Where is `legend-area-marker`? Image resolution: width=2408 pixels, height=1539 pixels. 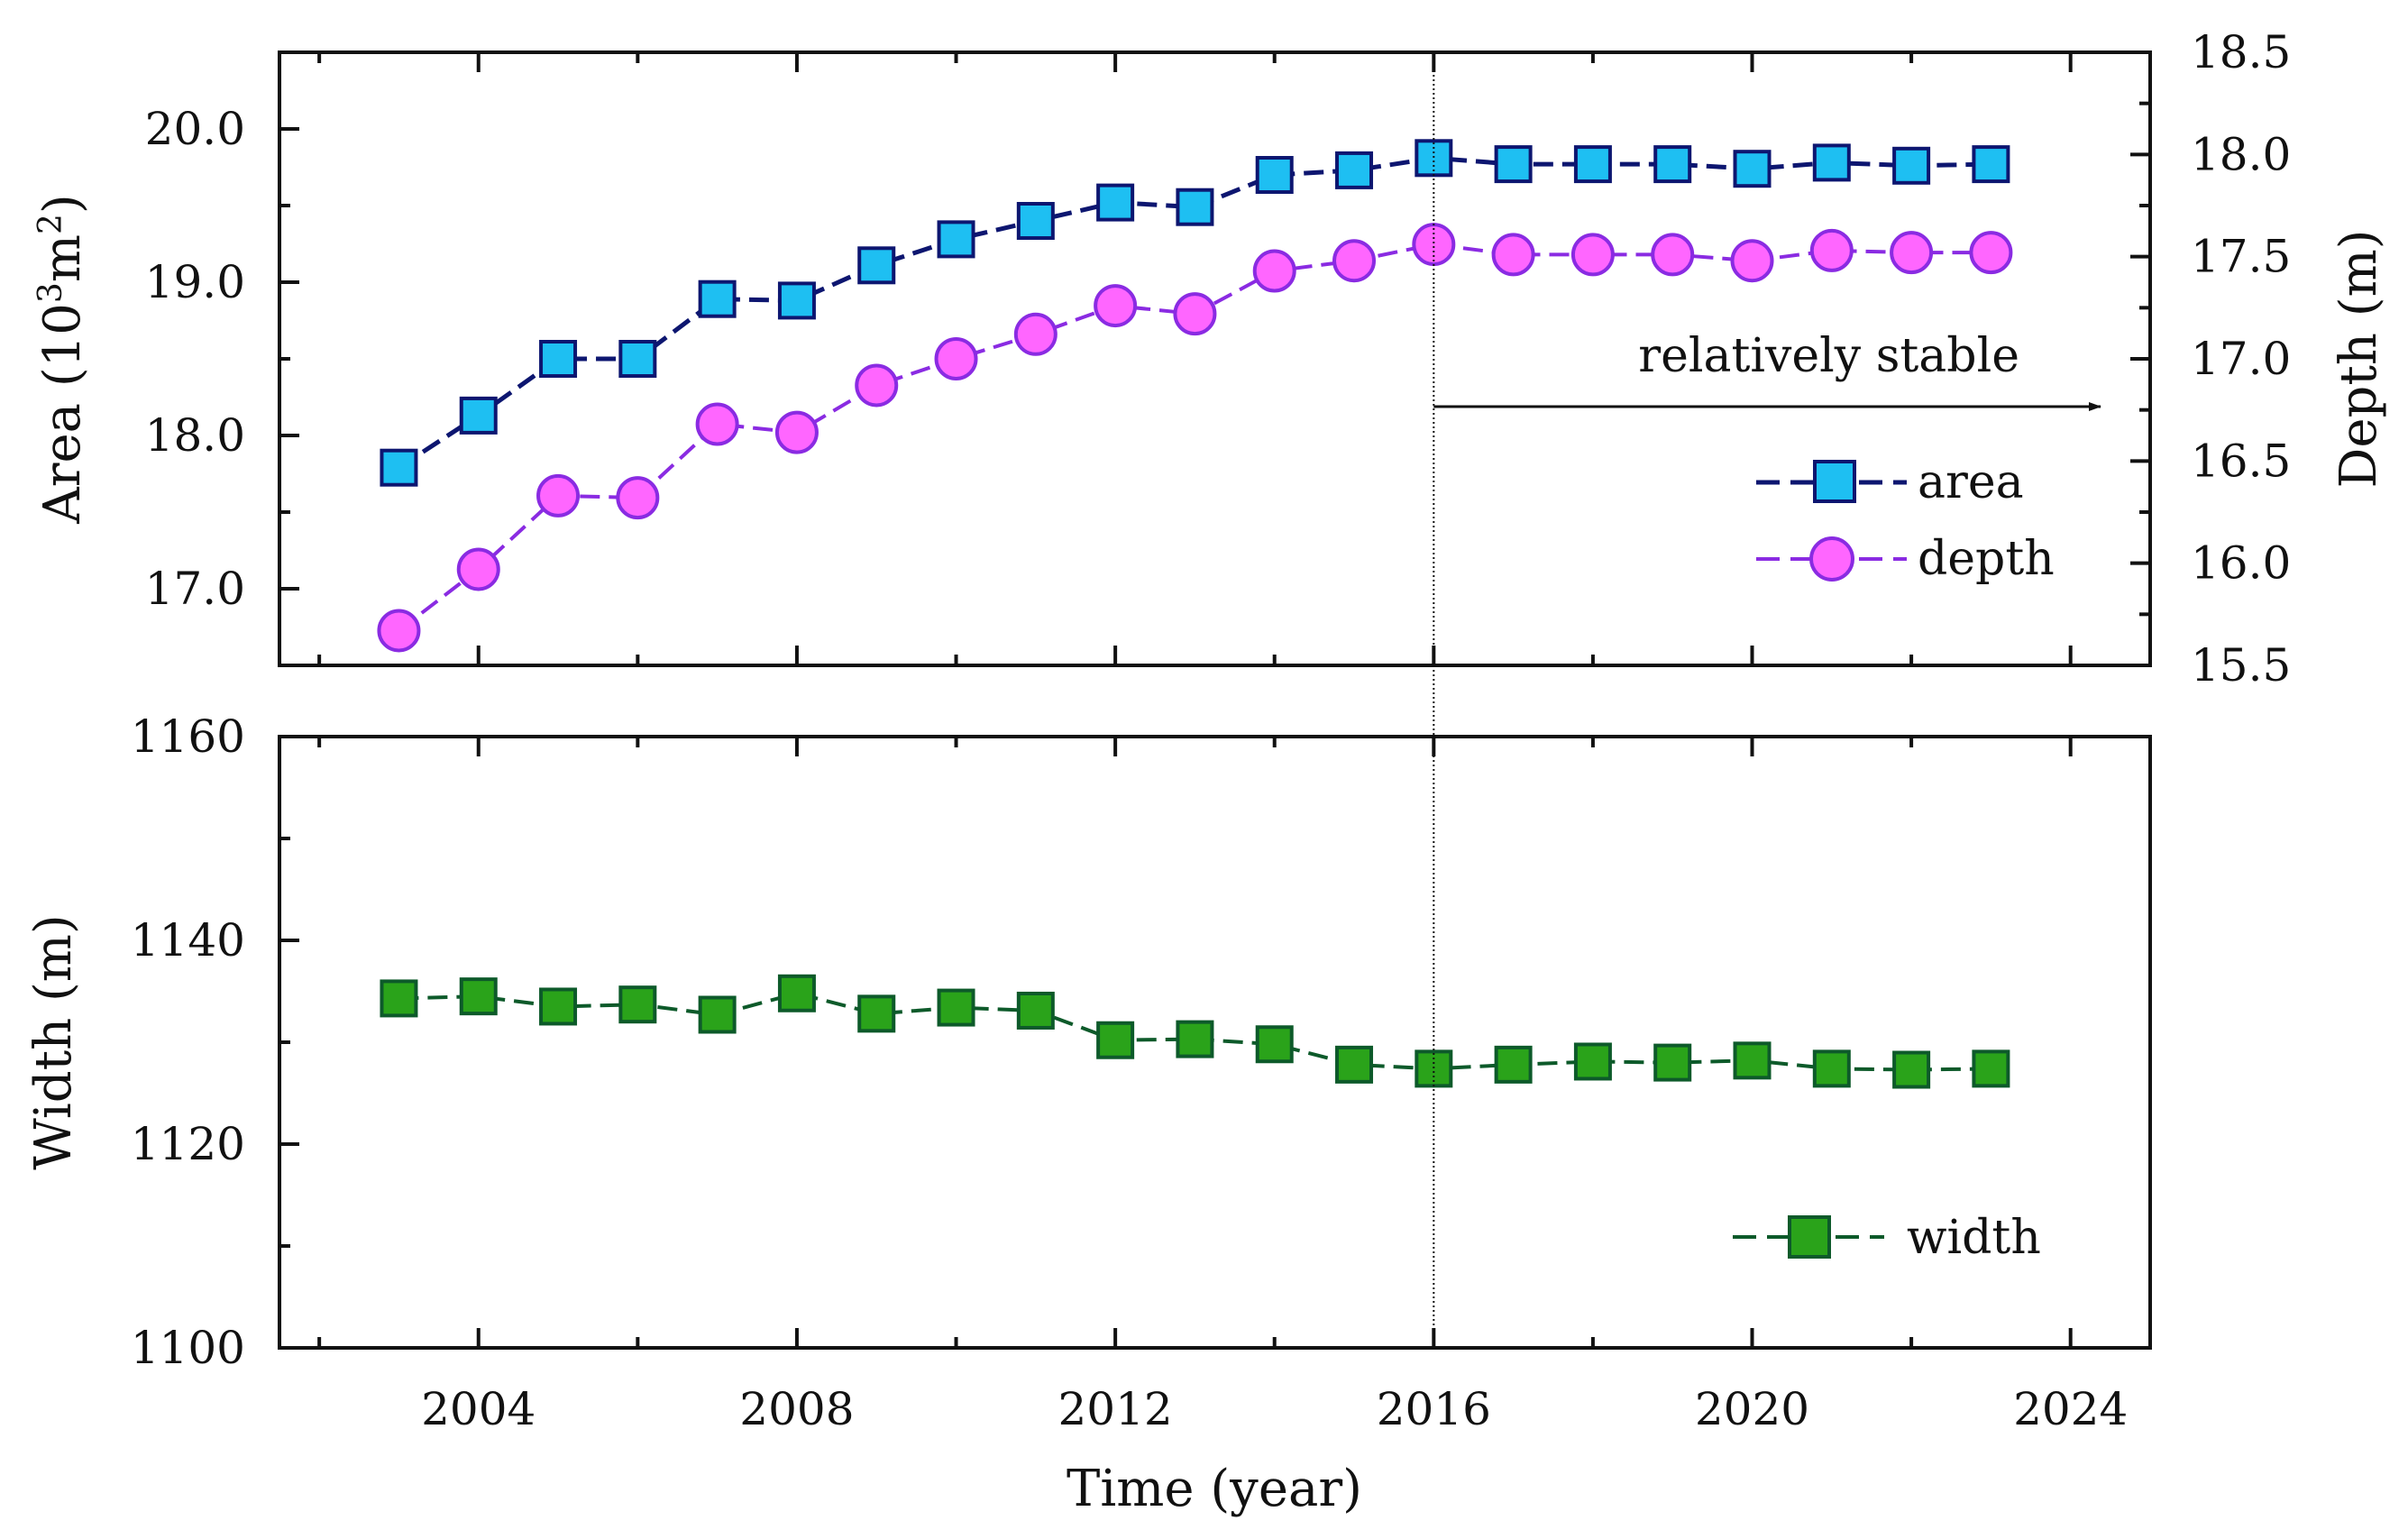
legend-area-marker is located at coordinates (1834, 482).